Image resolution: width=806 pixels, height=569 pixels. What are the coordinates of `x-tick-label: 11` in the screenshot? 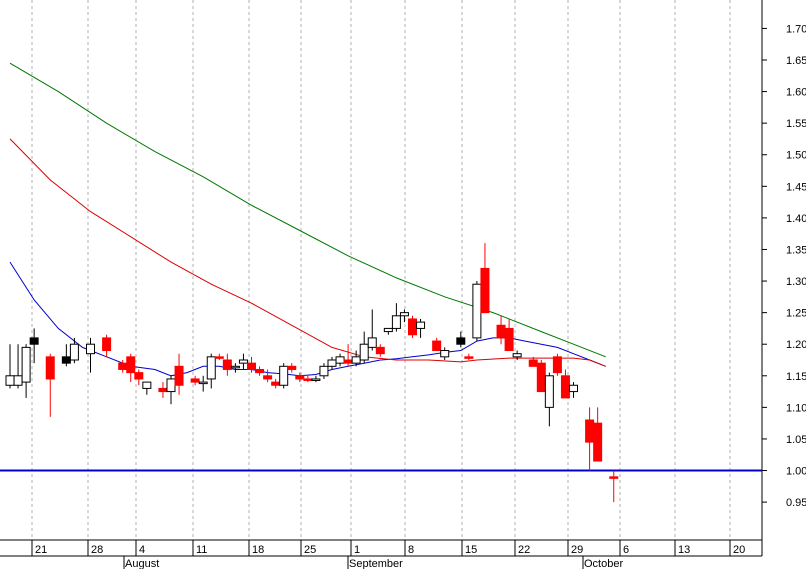 It's located at (201, 550).